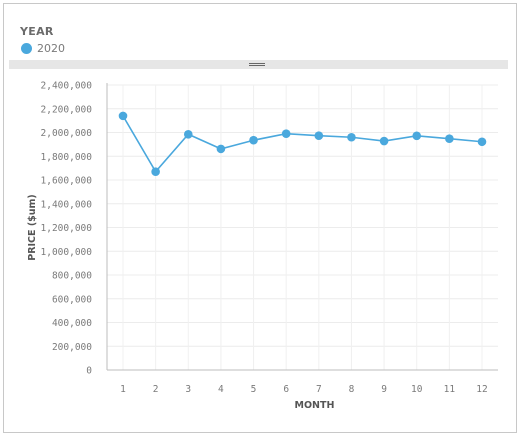  Describe the element at coordinates (156, 389) in the screenshot. I see `x-tick-label: 2` at that location.